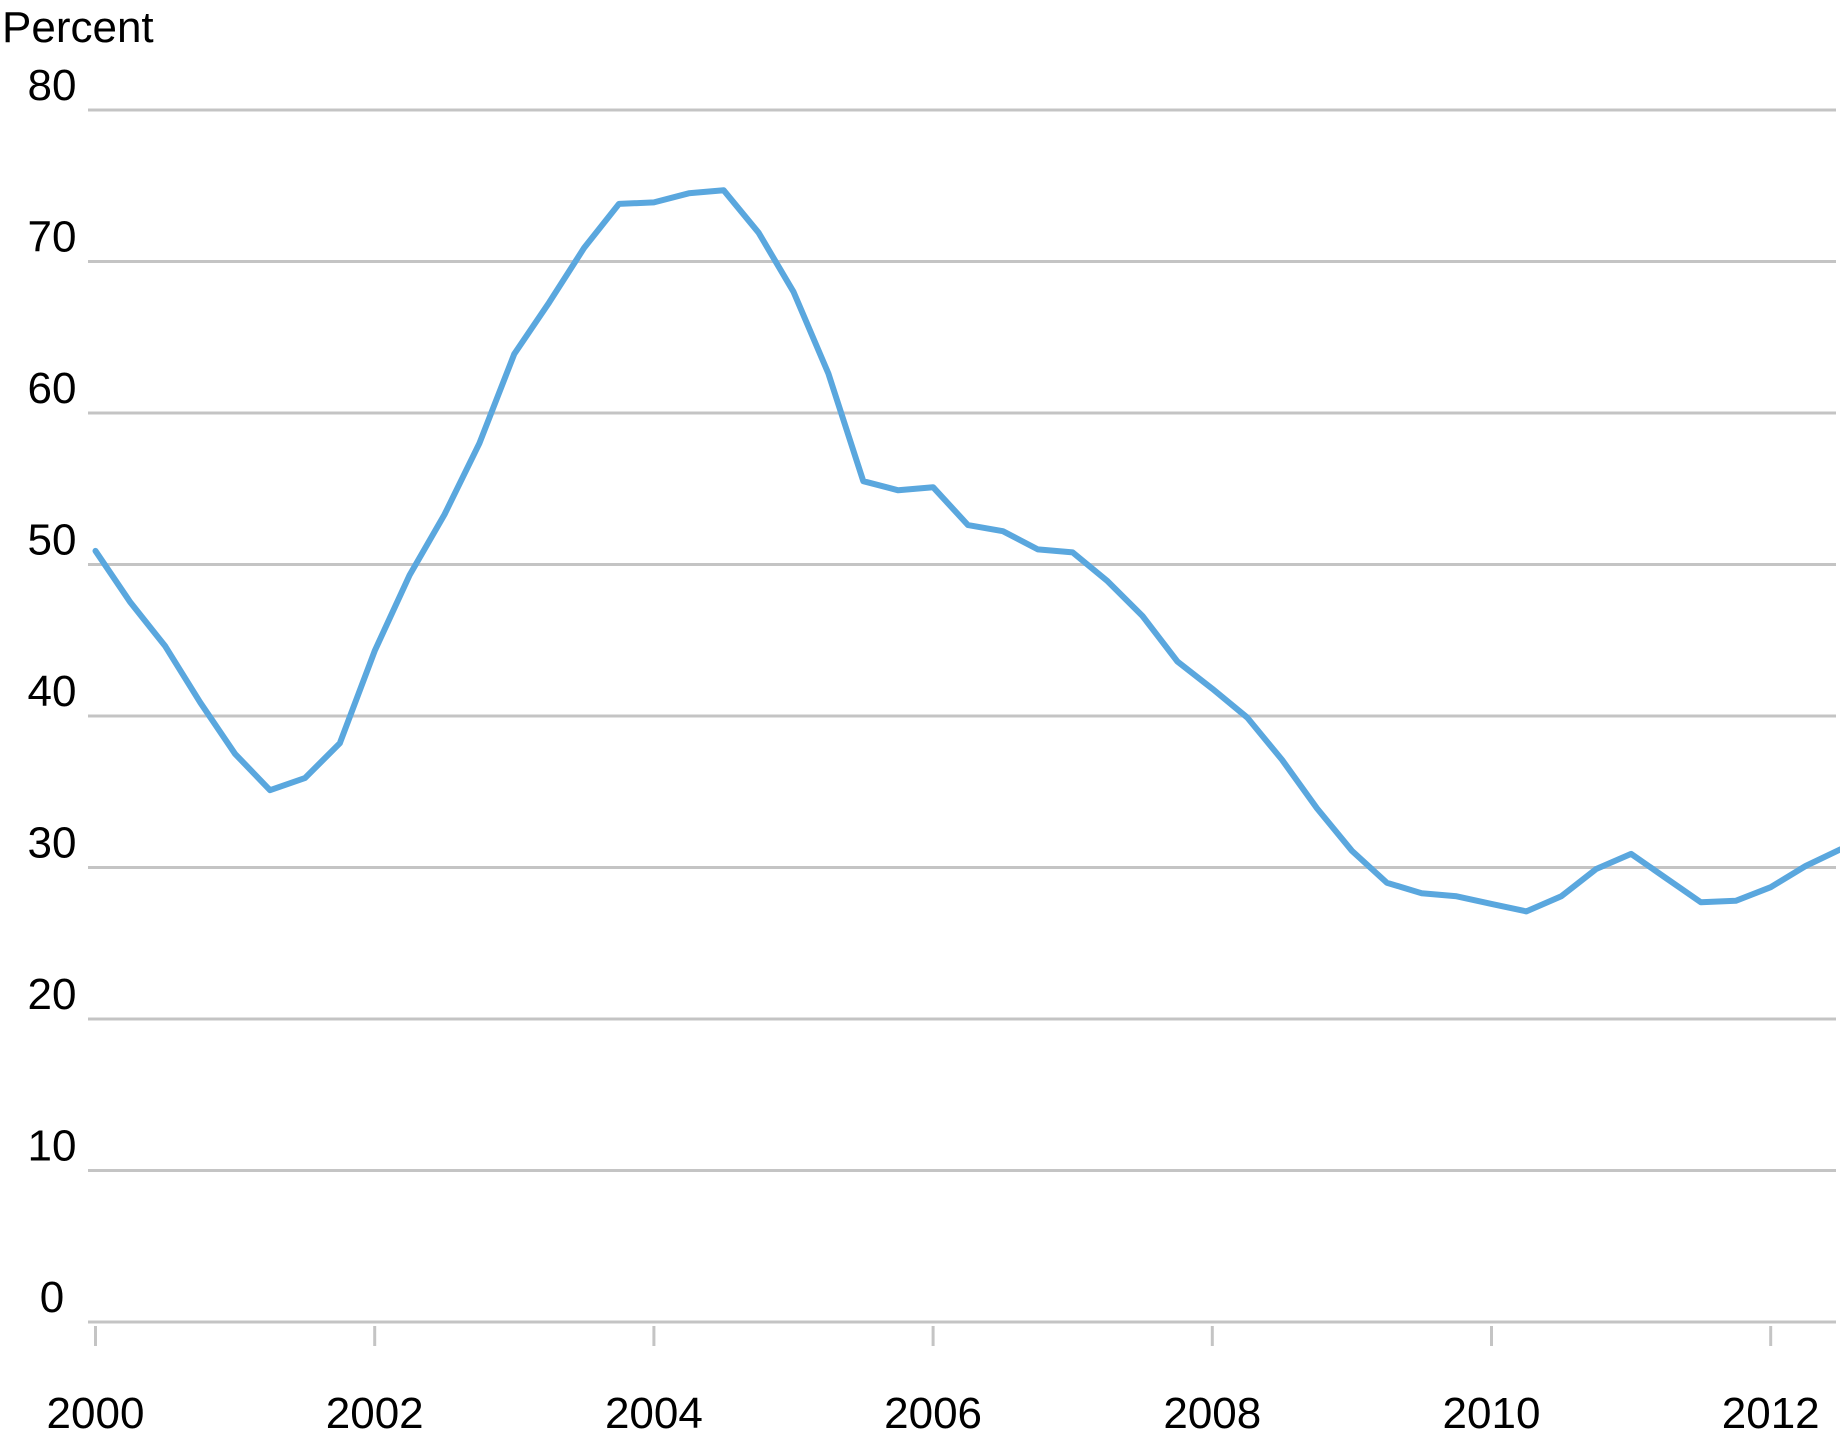  What do you see at coordinates (96, 1411) in the screenshot?
I see `x-tick-label: 2000` at bounding box center [96, 1411].